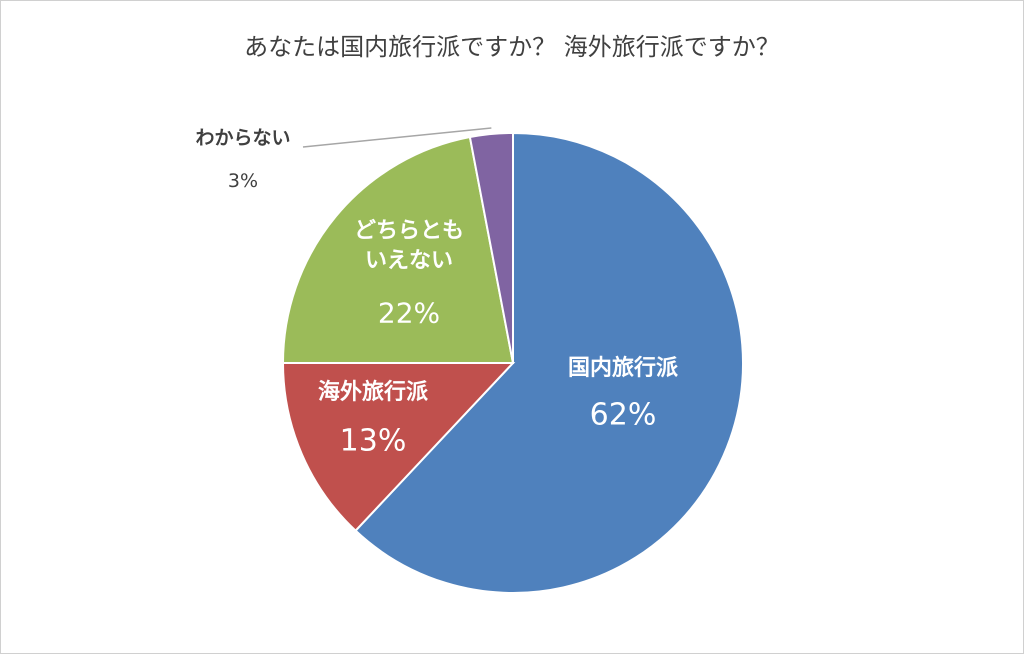  I want to click on chart-title: あなたは国内旅行派ですか？ 海外旅行派ですか？, so click(512, 47).